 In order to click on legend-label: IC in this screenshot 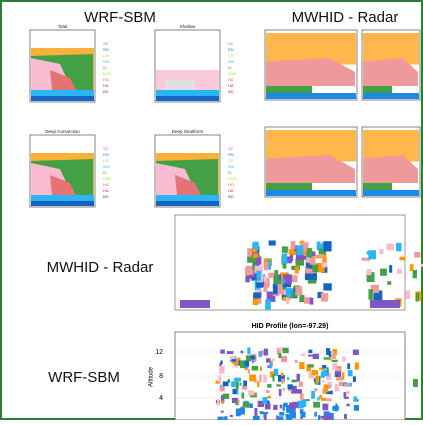, I will do `click(230, 67)`.